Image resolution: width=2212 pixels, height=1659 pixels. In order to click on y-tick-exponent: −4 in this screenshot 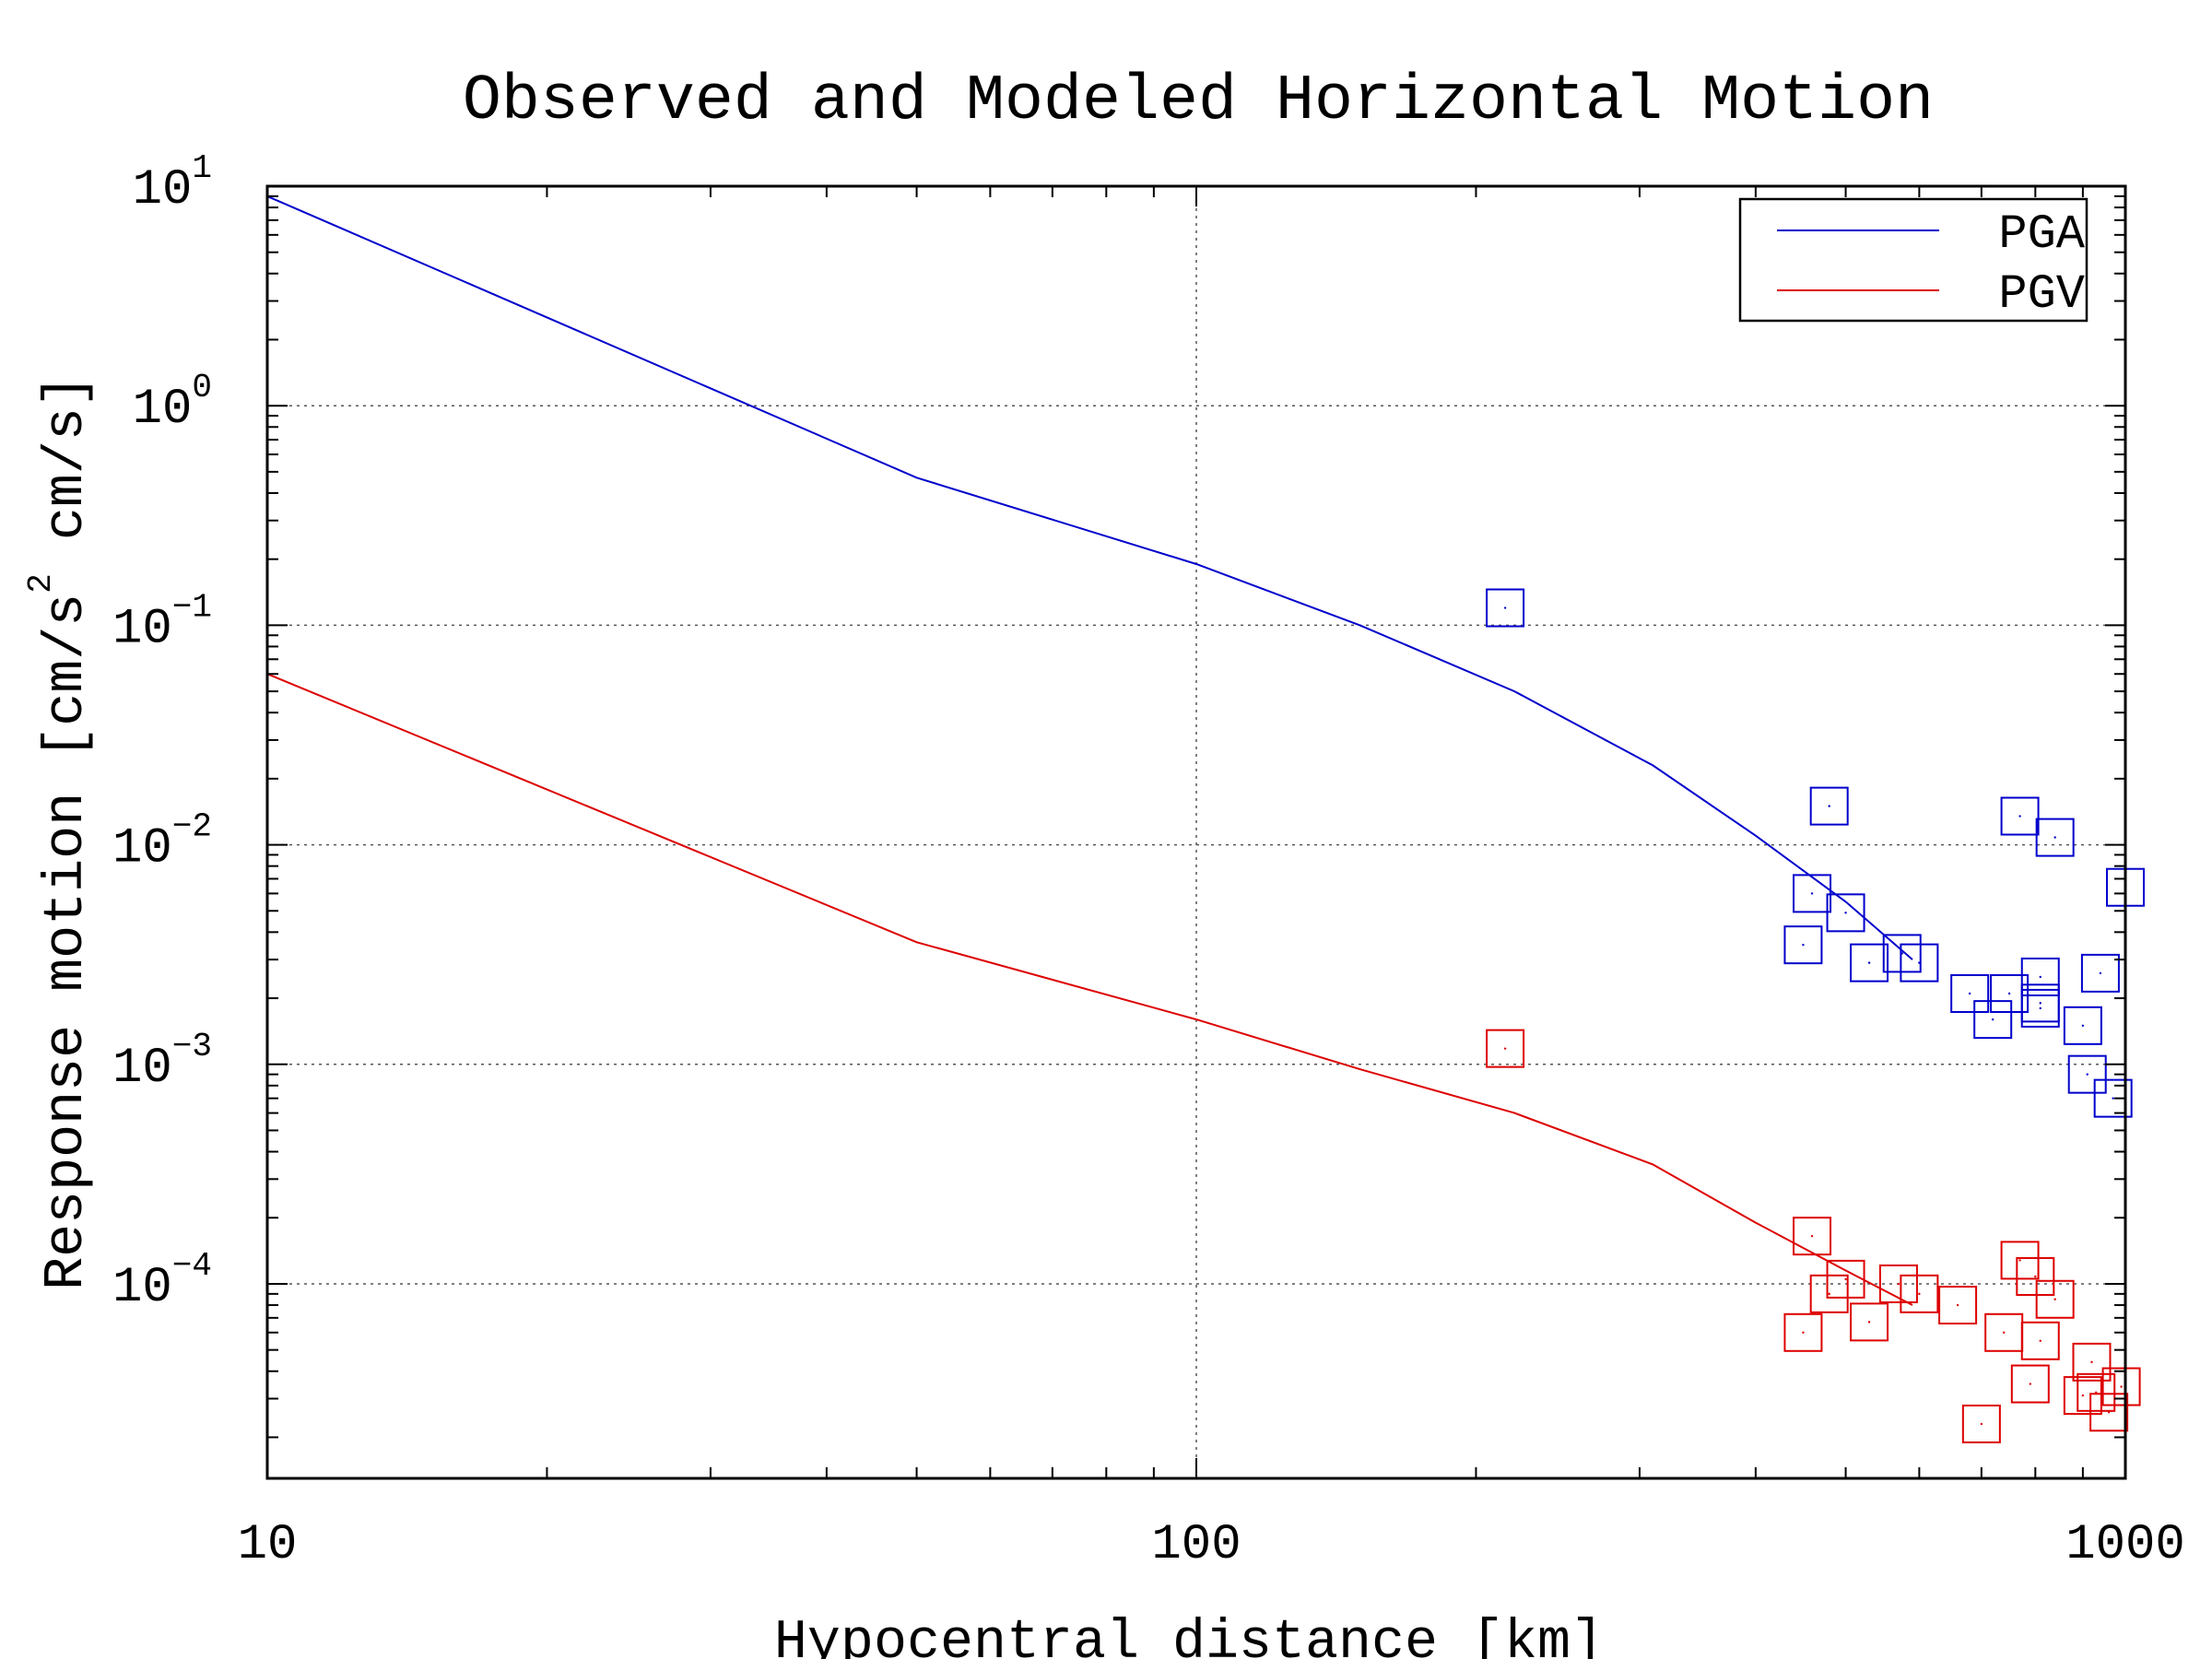, I will do `click(192, 1266)`.